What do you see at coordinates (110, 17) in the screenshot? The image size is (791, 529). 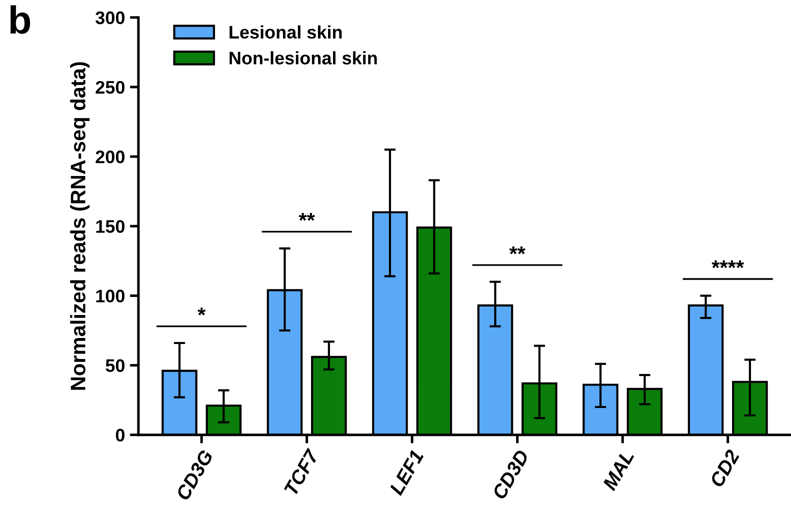 I see `y-tick-label: 300` at bounding box center [110, 17].